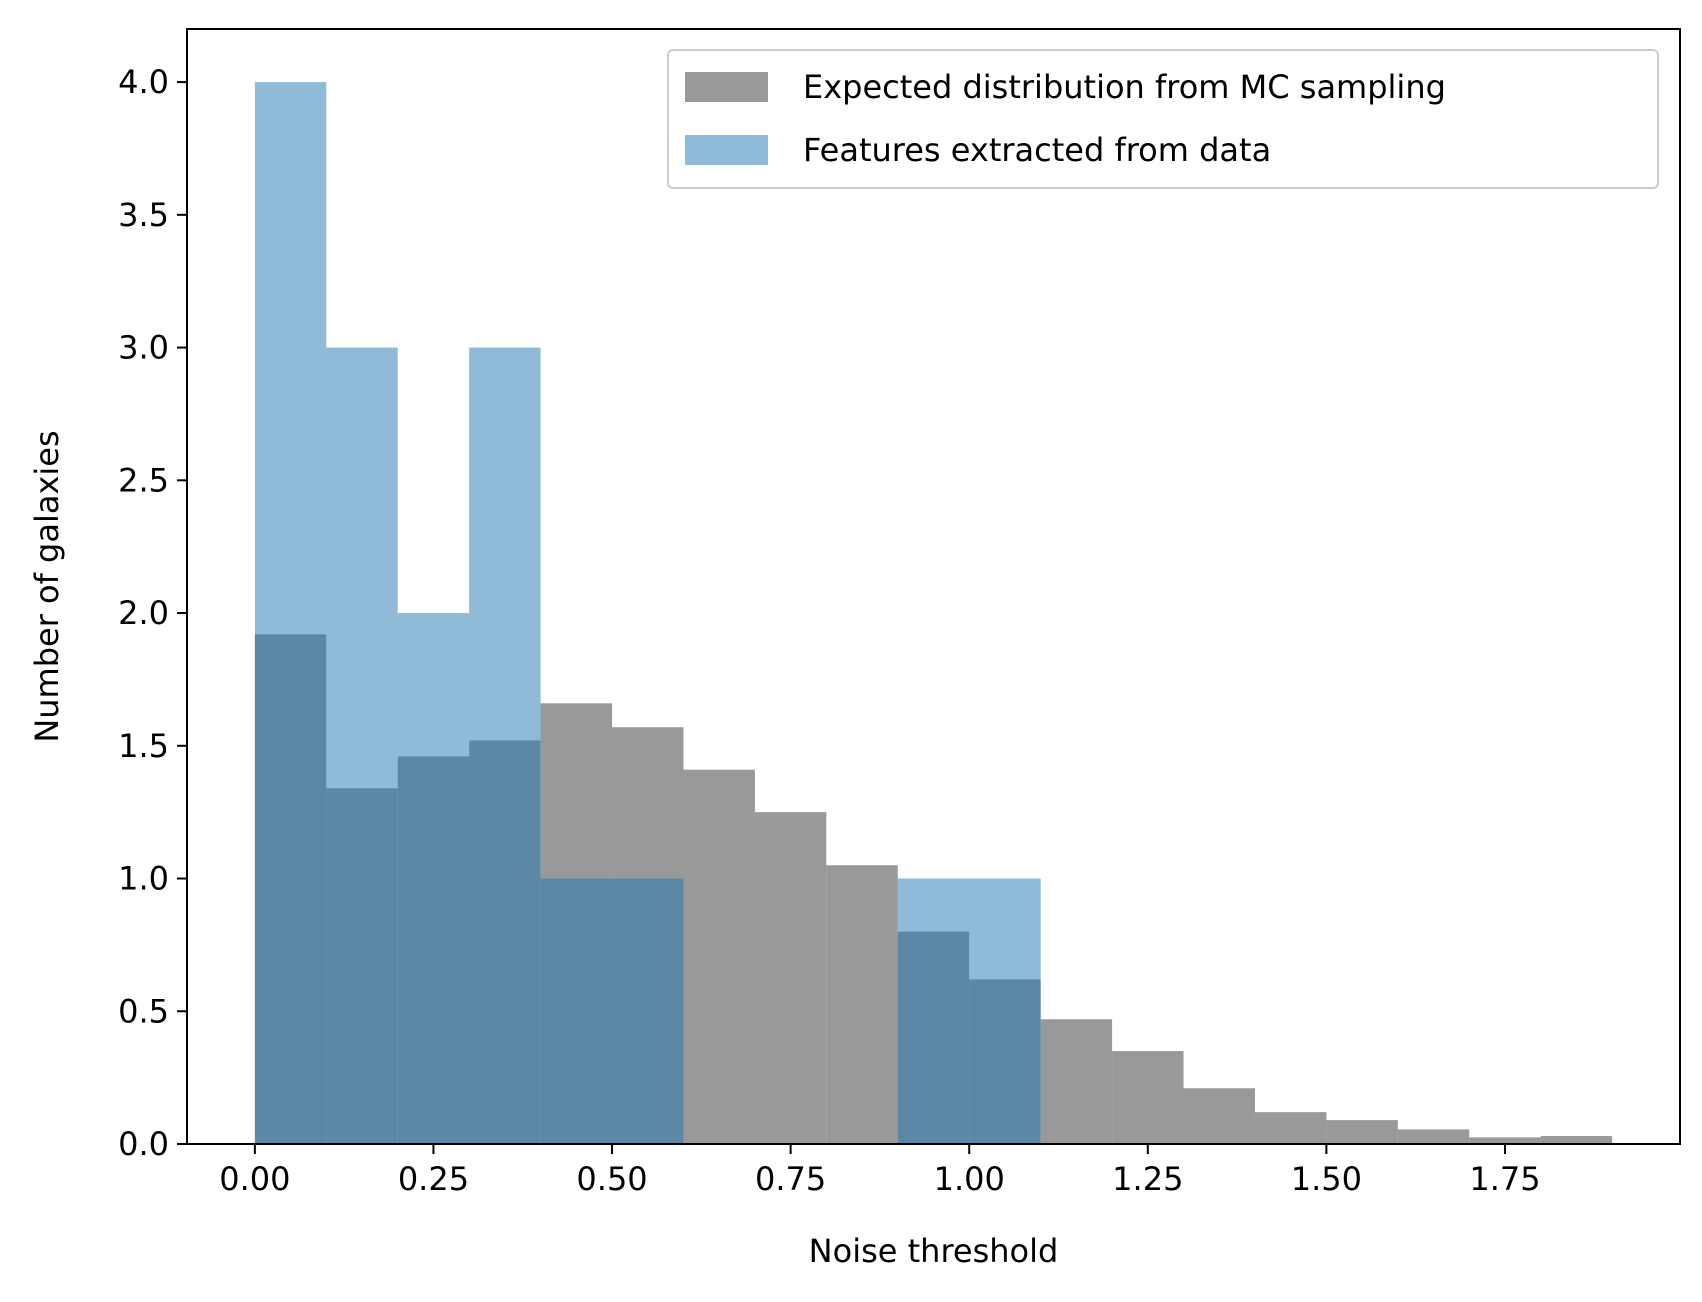 This screenshot has height=1302, width=1702. I want to click on x-tick-label: 0.50, so click(611, 1179).